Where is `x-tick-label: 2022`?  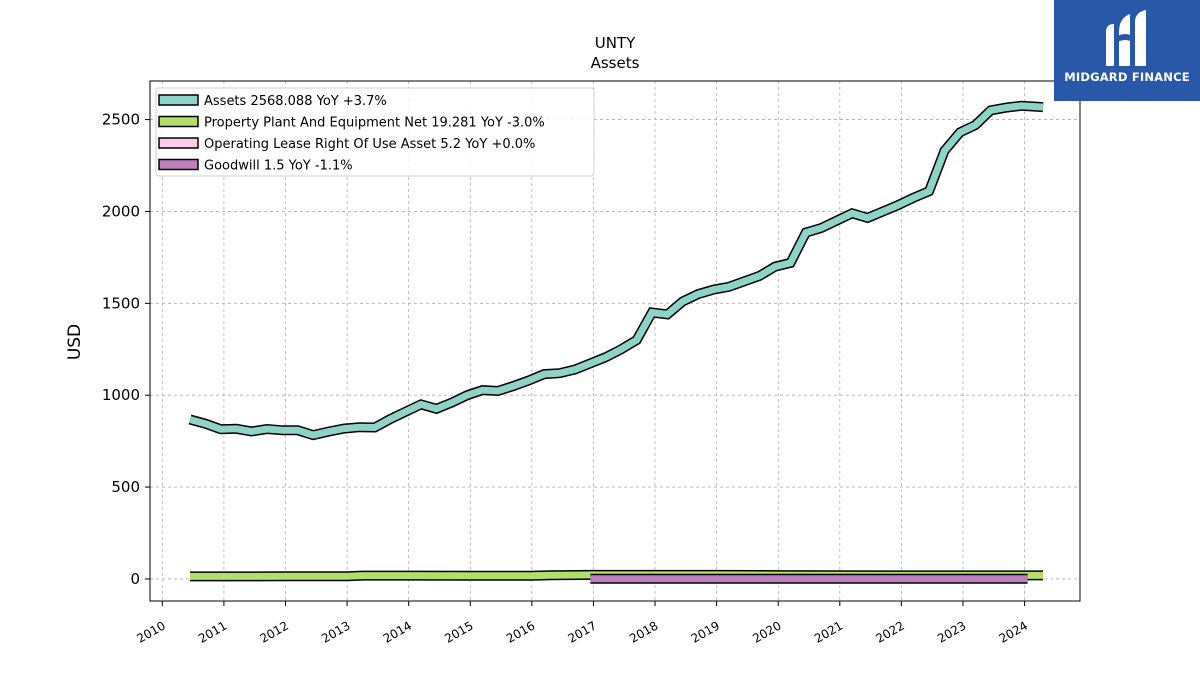
x-tick-label: 2022 is located at coordinates (889, 631).